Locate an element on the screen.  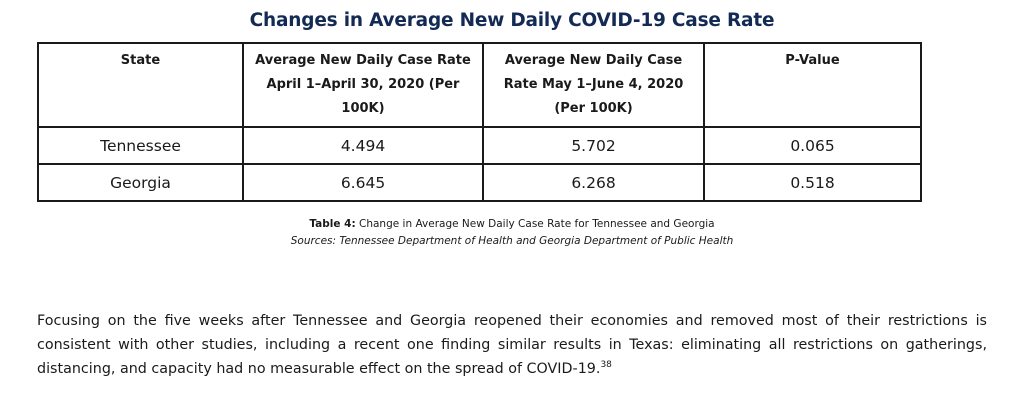
table-row: Tennessee 4.494 5.702 0.065 is located at coordinates (479, 145).